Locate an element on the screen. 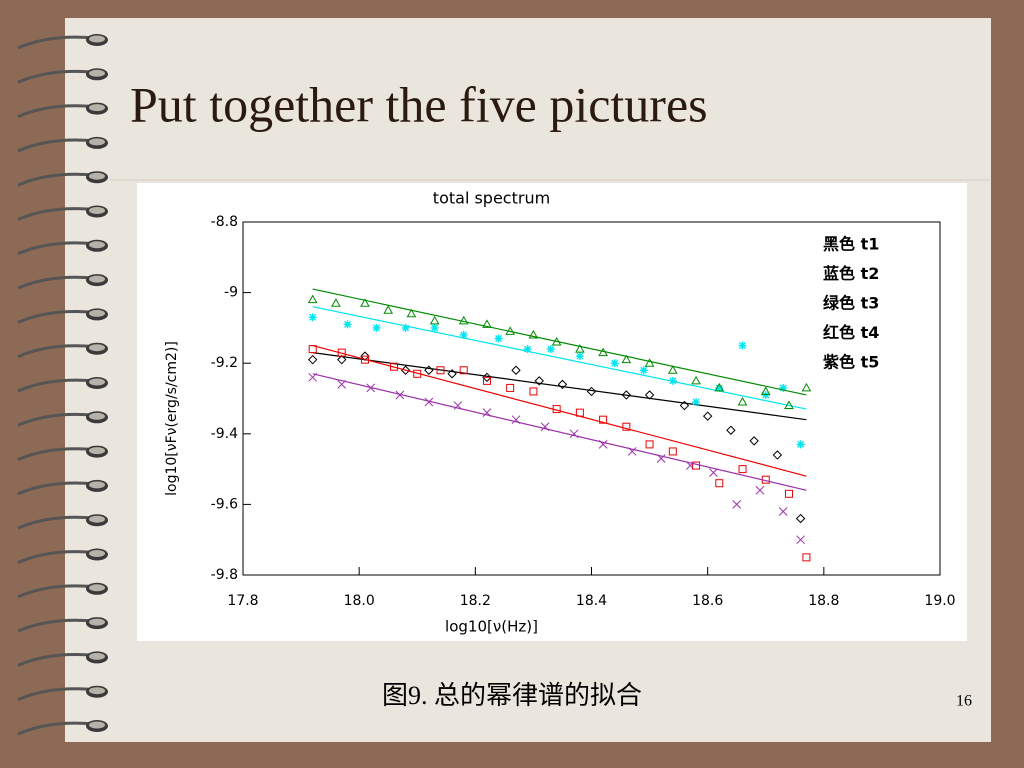 The width and height of the screenshot is (1024, 768). y-tick-label: -8.8 is located at coordinates (224, 222).